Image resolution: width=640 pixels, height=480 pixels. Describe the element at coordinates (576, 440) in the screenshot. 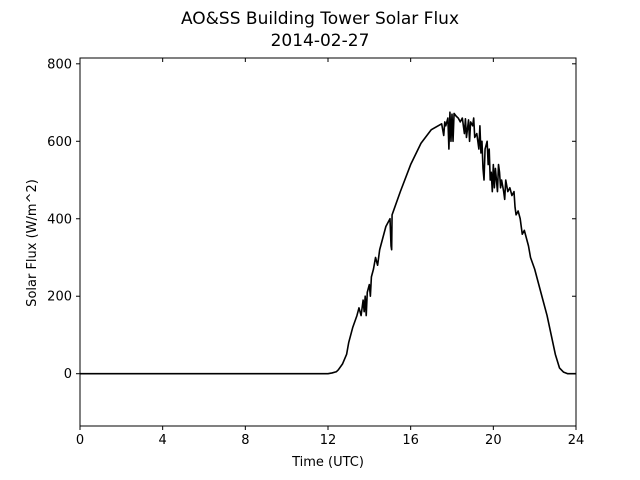

I see `x-tick-label: 24` at that location.